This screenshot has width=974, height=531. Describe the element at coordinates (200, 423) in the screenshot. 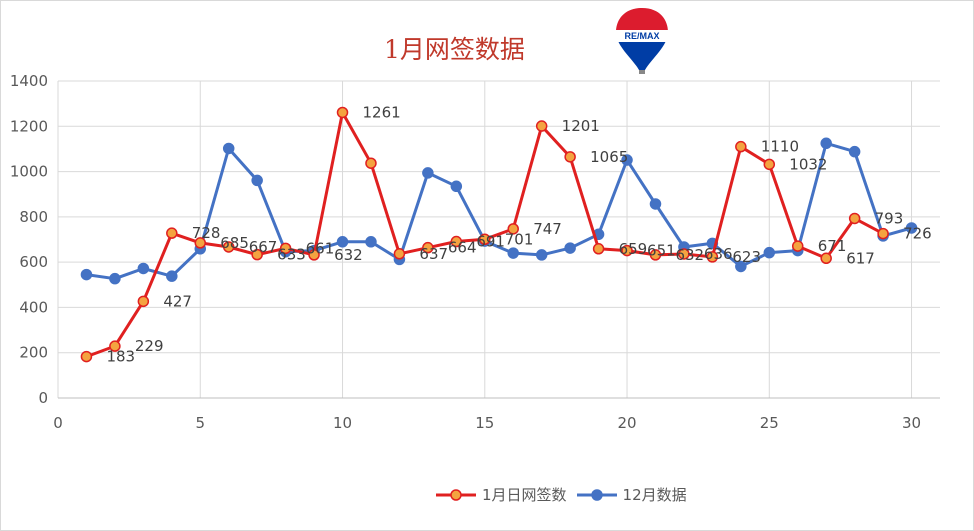

I see `x-tick-label: 5` at that location.